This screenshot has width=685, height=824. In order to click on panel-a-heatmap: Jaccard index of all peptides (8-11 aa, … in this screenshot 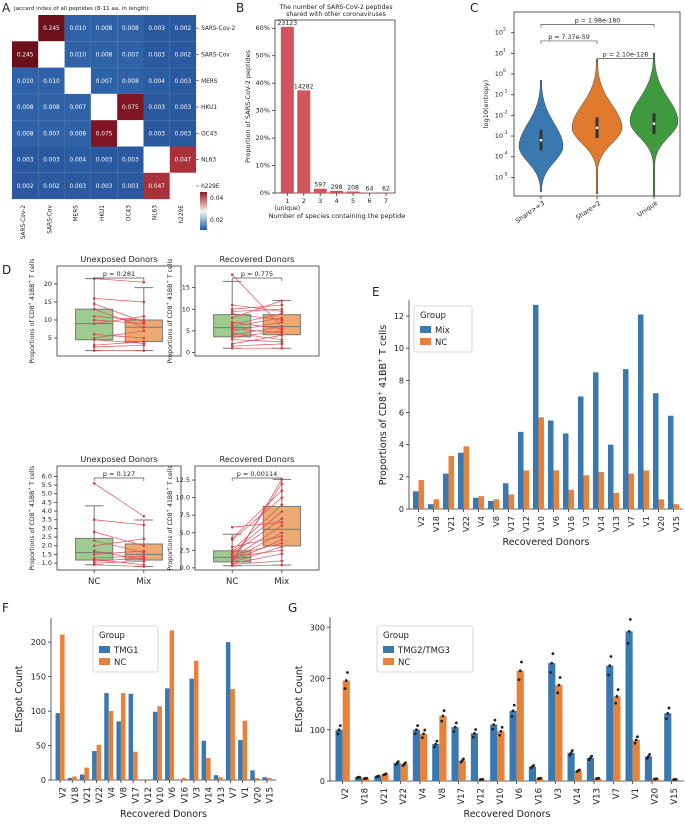, I will do `click(124, 122)`.